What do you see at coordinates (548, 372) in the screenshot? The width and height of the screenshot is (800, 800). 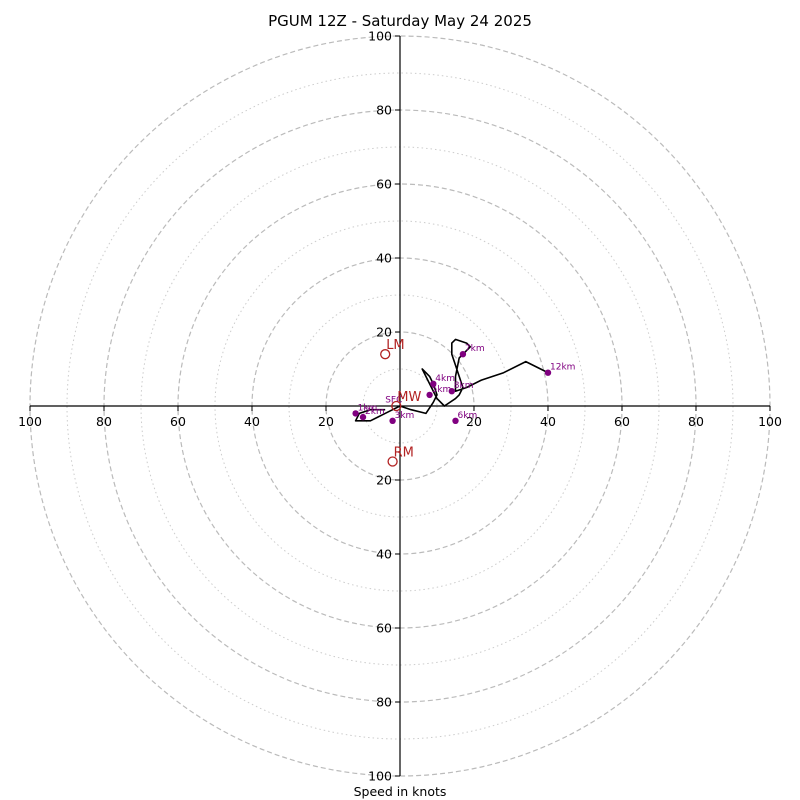 I see `height-point-12km` at bounding box center [548, 372].